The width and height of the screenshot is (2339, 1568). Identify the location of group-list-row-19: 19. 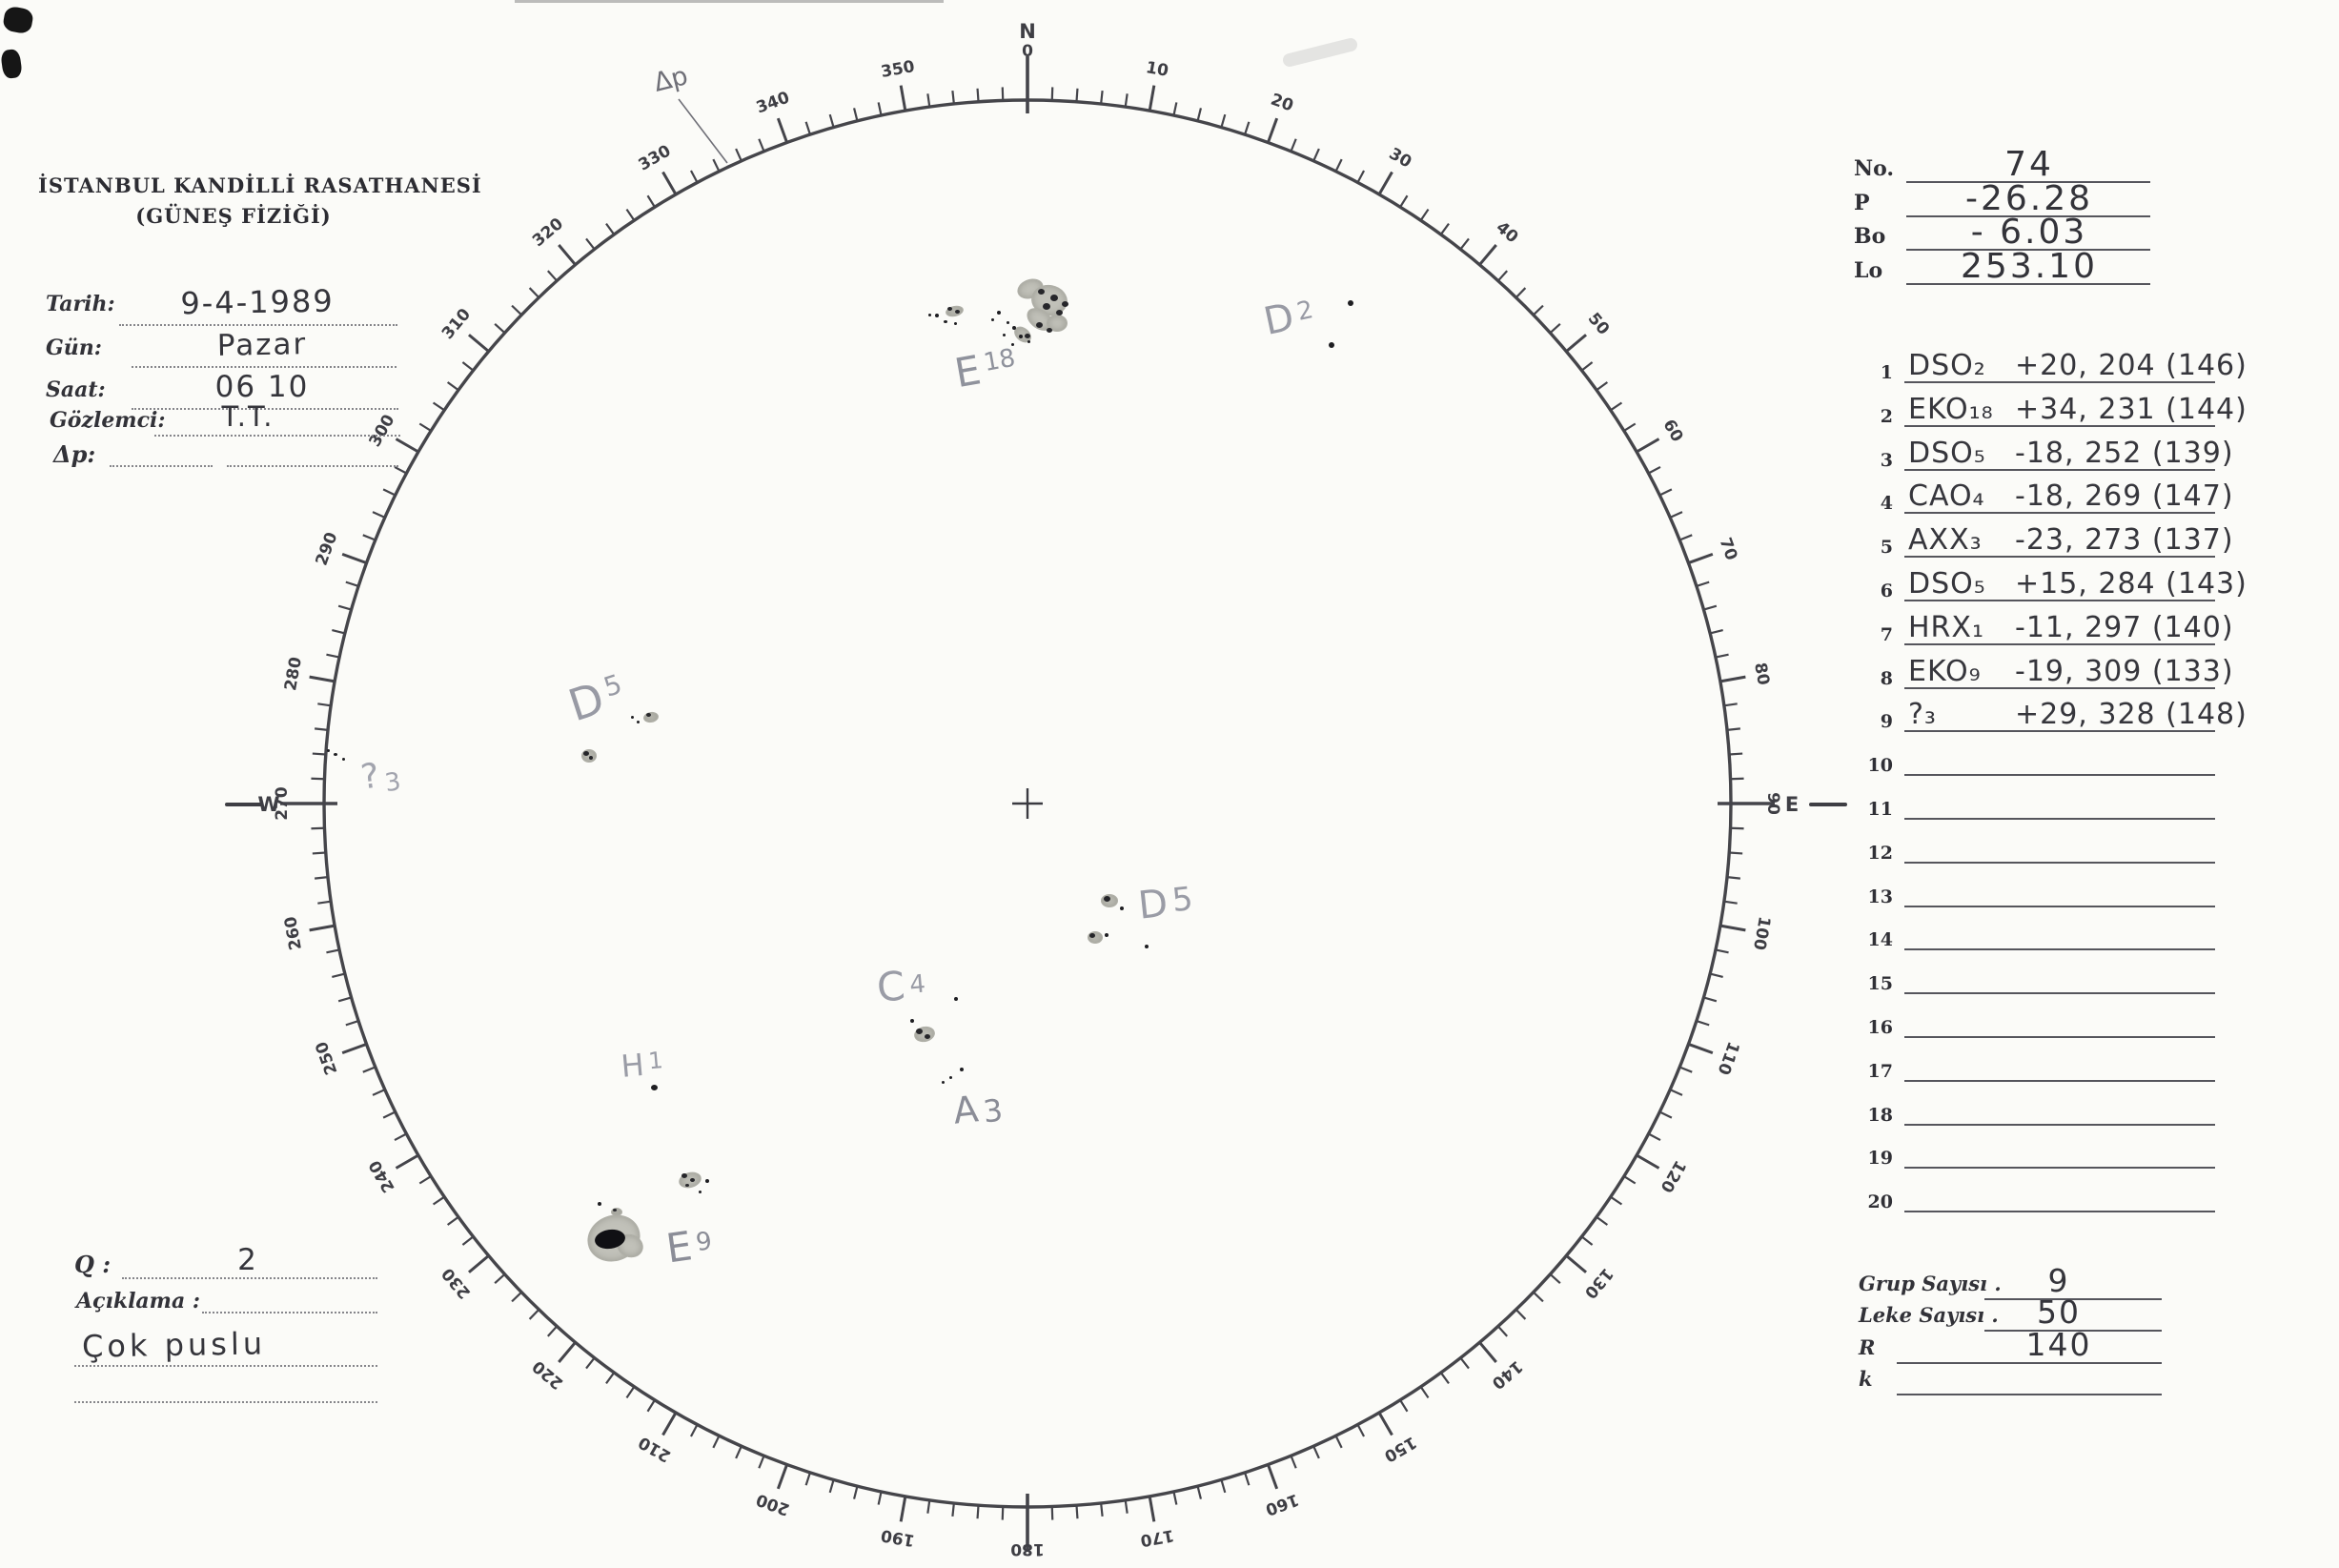
(2049, 1150).